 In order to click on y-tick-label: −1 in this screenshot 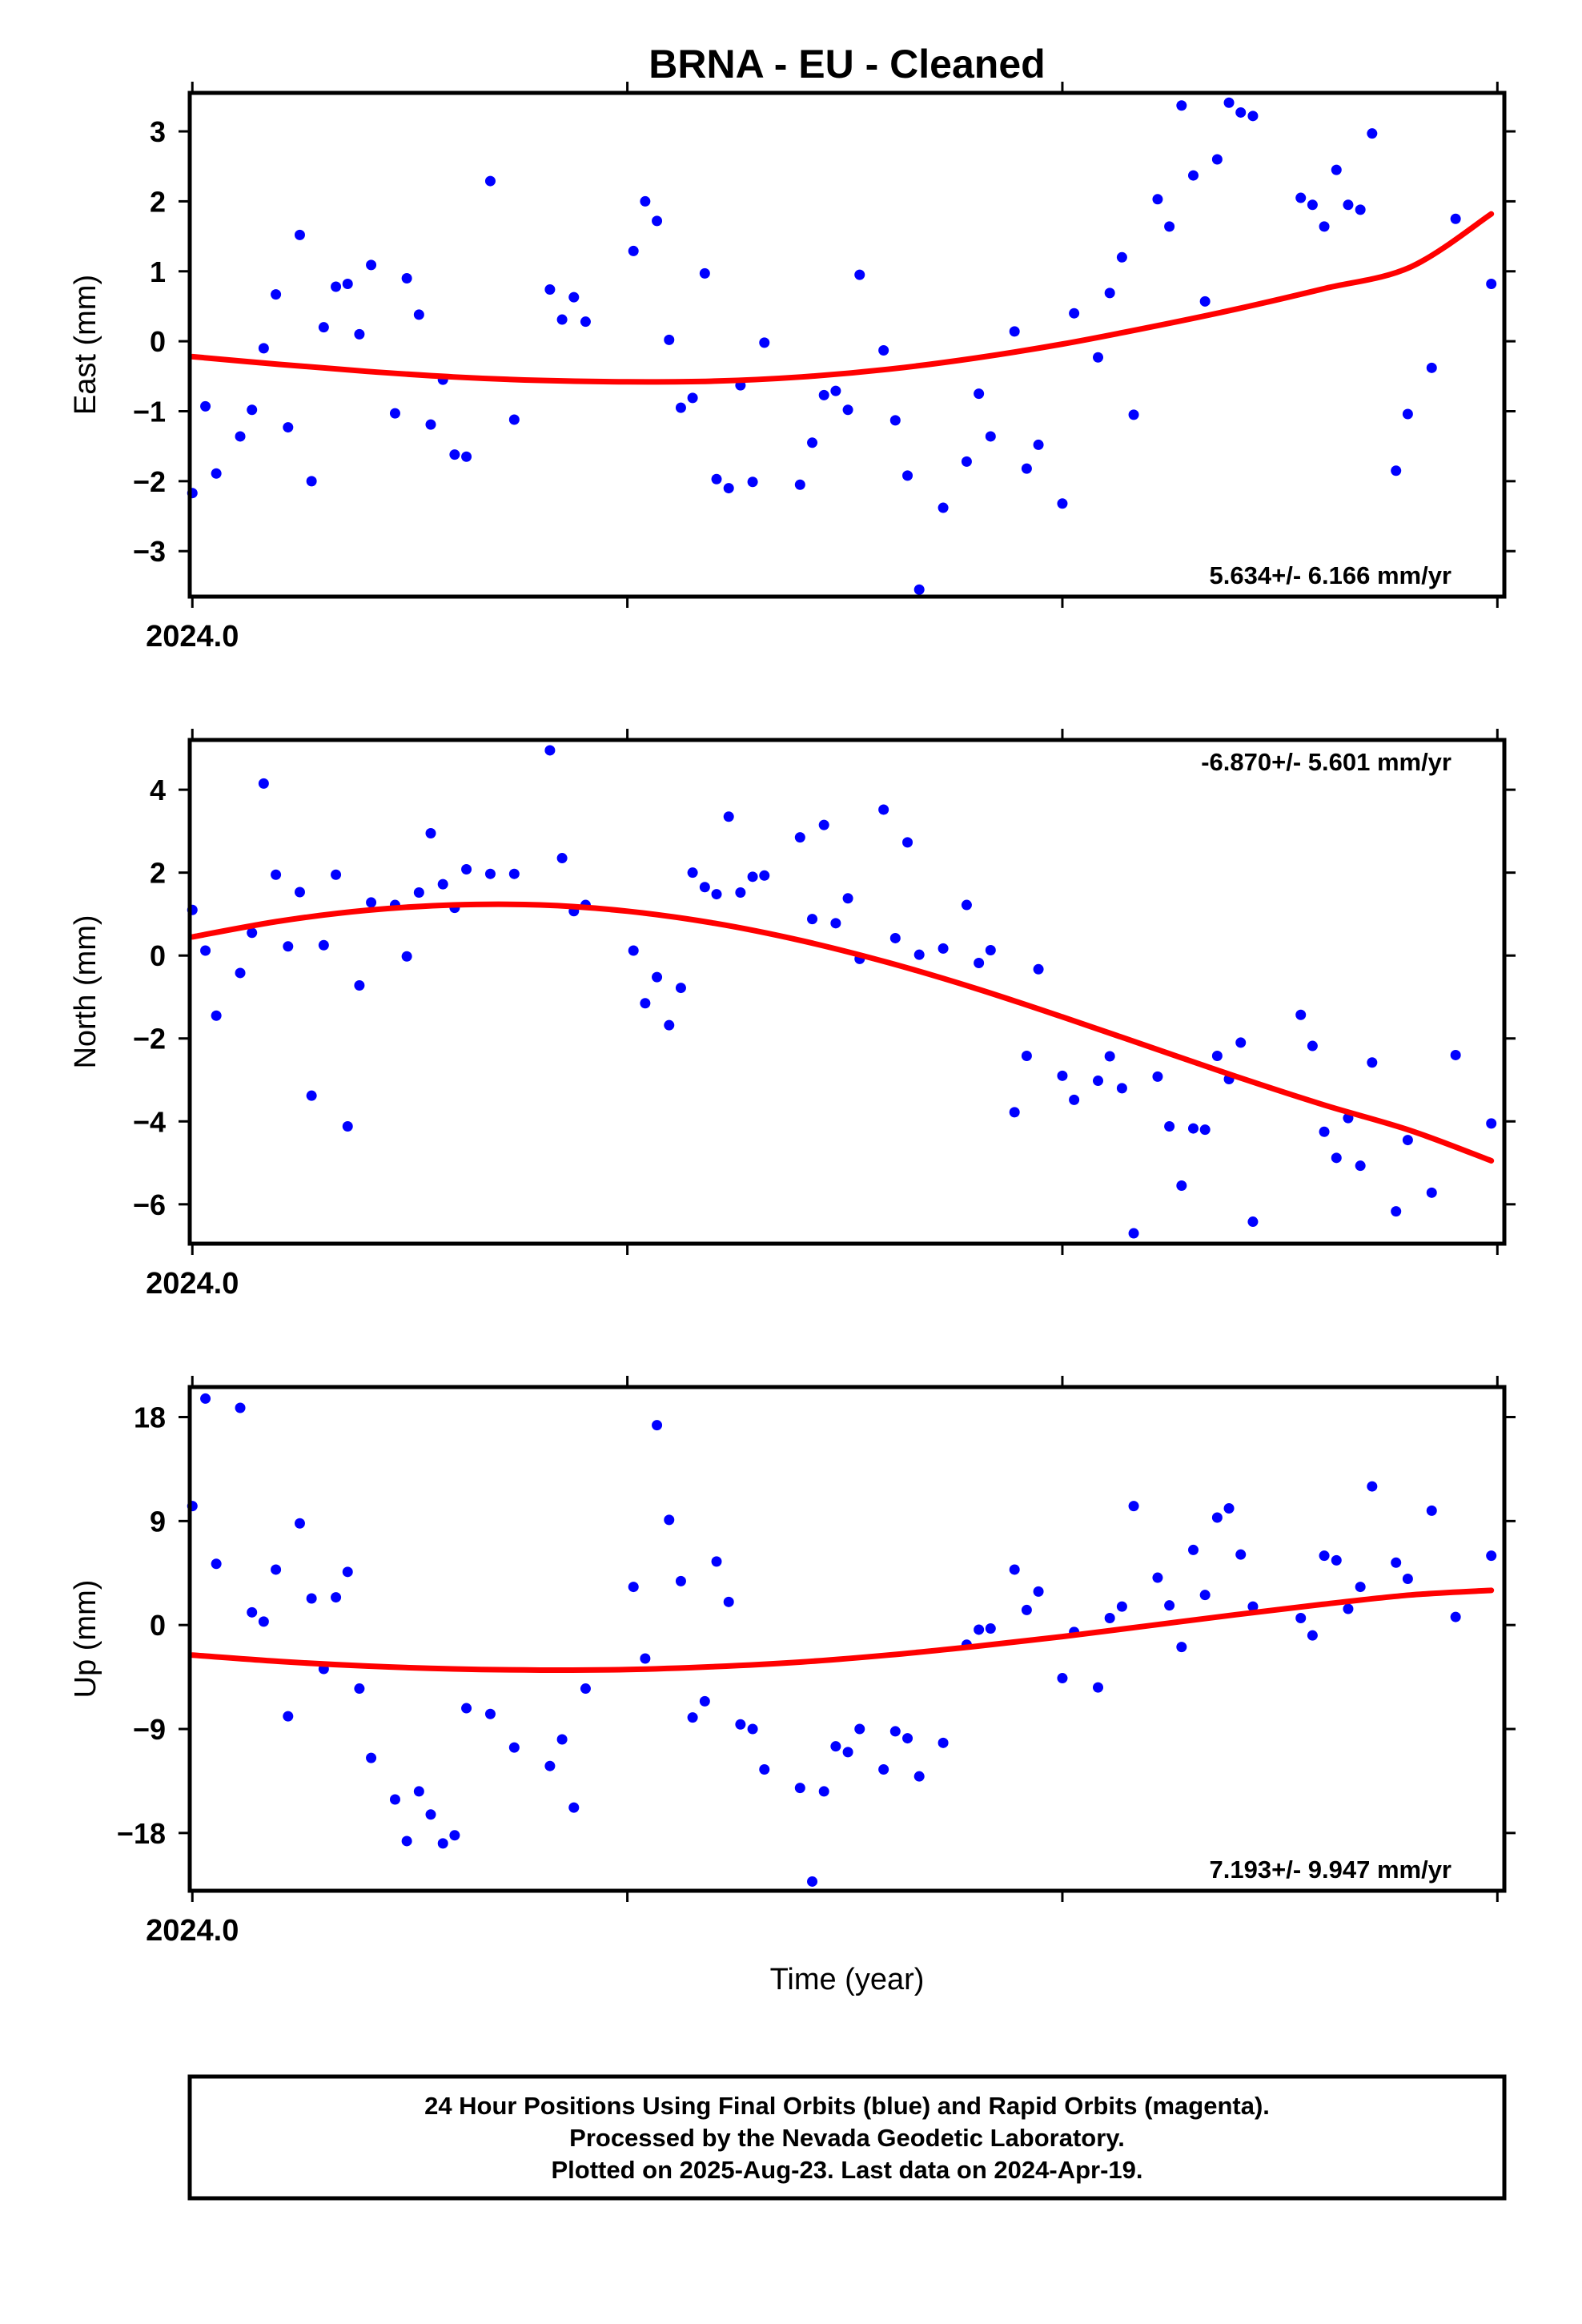, I will do `click(149, 411)`.